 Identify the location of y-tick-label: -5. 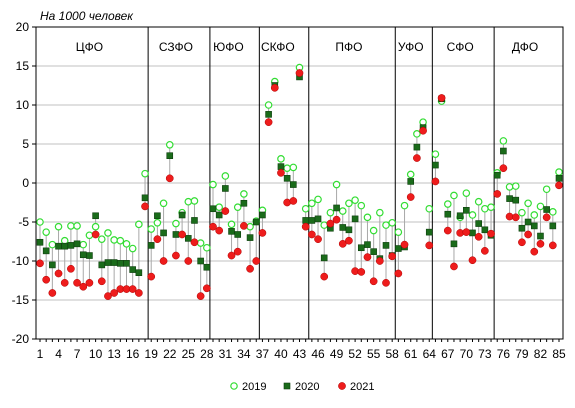
(23, 222).